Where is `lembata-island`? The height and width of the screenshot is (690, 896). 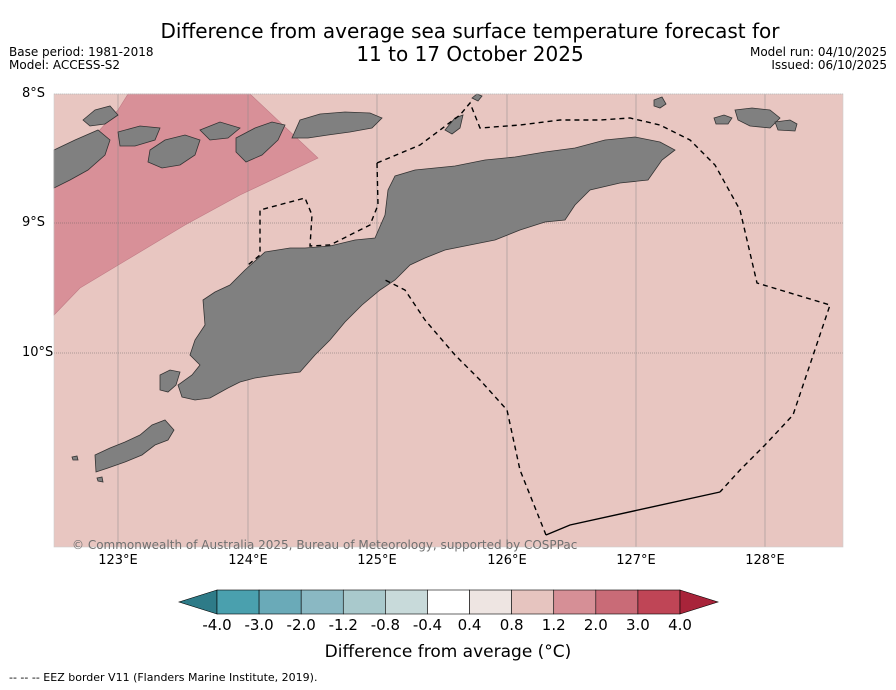
lembata-island is located at coordinates (220, 131).